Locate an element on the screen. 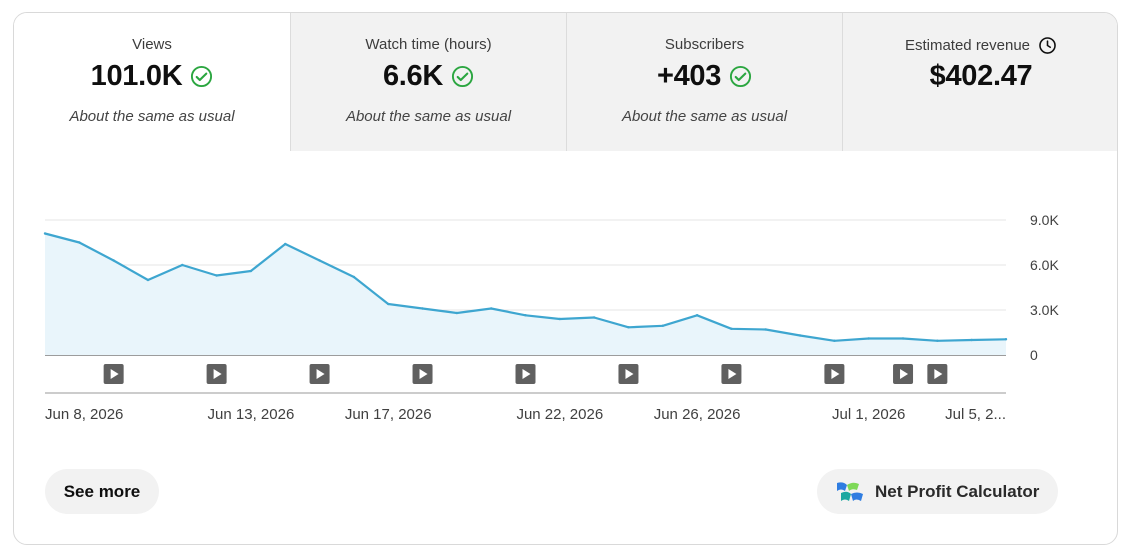 This screenshot has height=552, width=1130. metric-title: Watch time (hours) is located at coordinates (428, 44).